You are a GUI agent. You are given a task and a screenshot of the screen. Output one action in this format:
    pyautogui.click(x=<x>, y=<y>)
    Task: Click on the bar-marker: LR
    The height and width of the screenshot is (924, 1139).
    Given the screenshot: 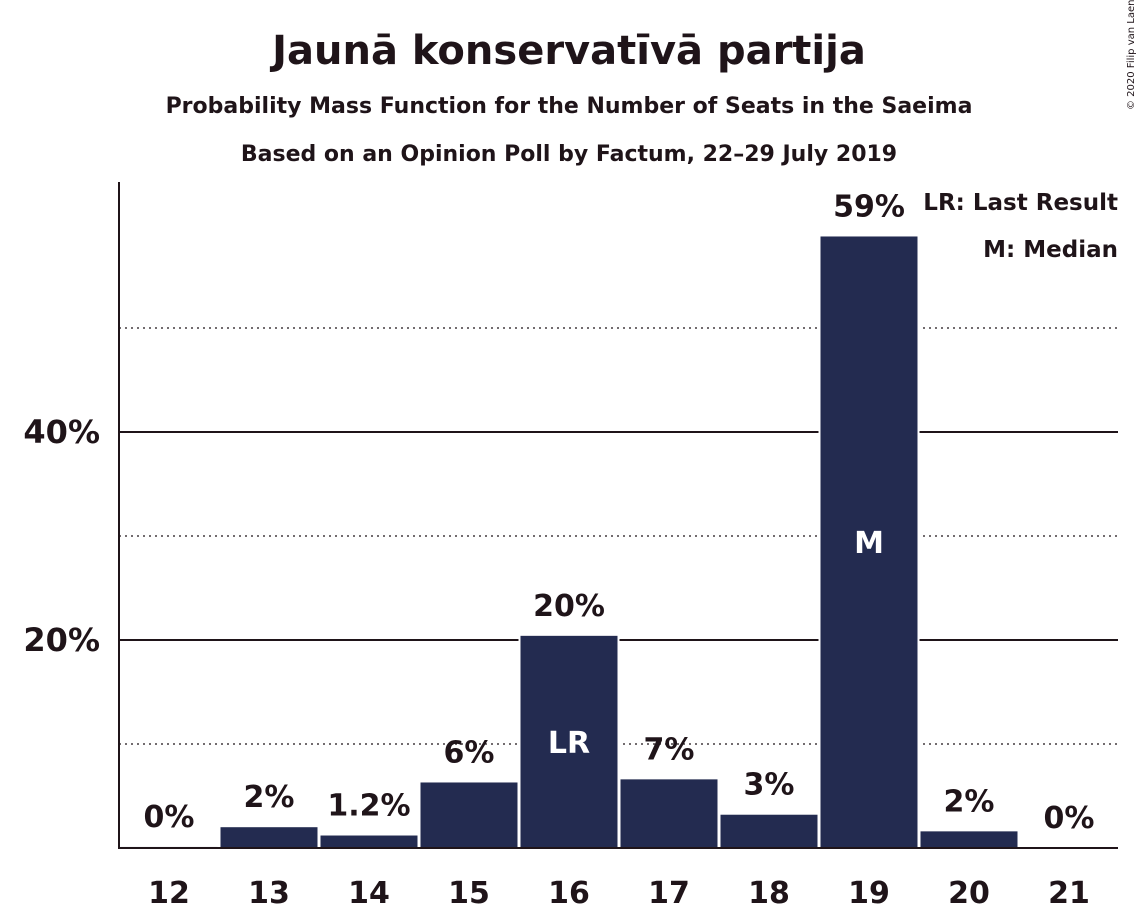 What is the action you would take?
    pyautogui.click(x=569, y=743)
    